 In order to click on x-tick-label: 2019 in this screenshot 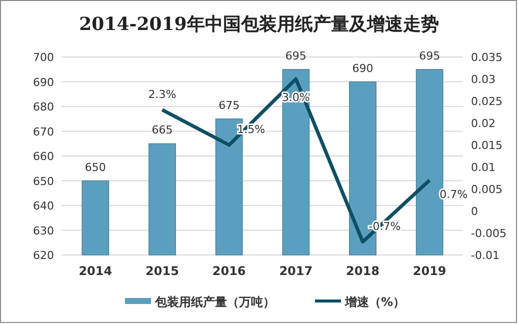, I will do `click(429, 271)`.